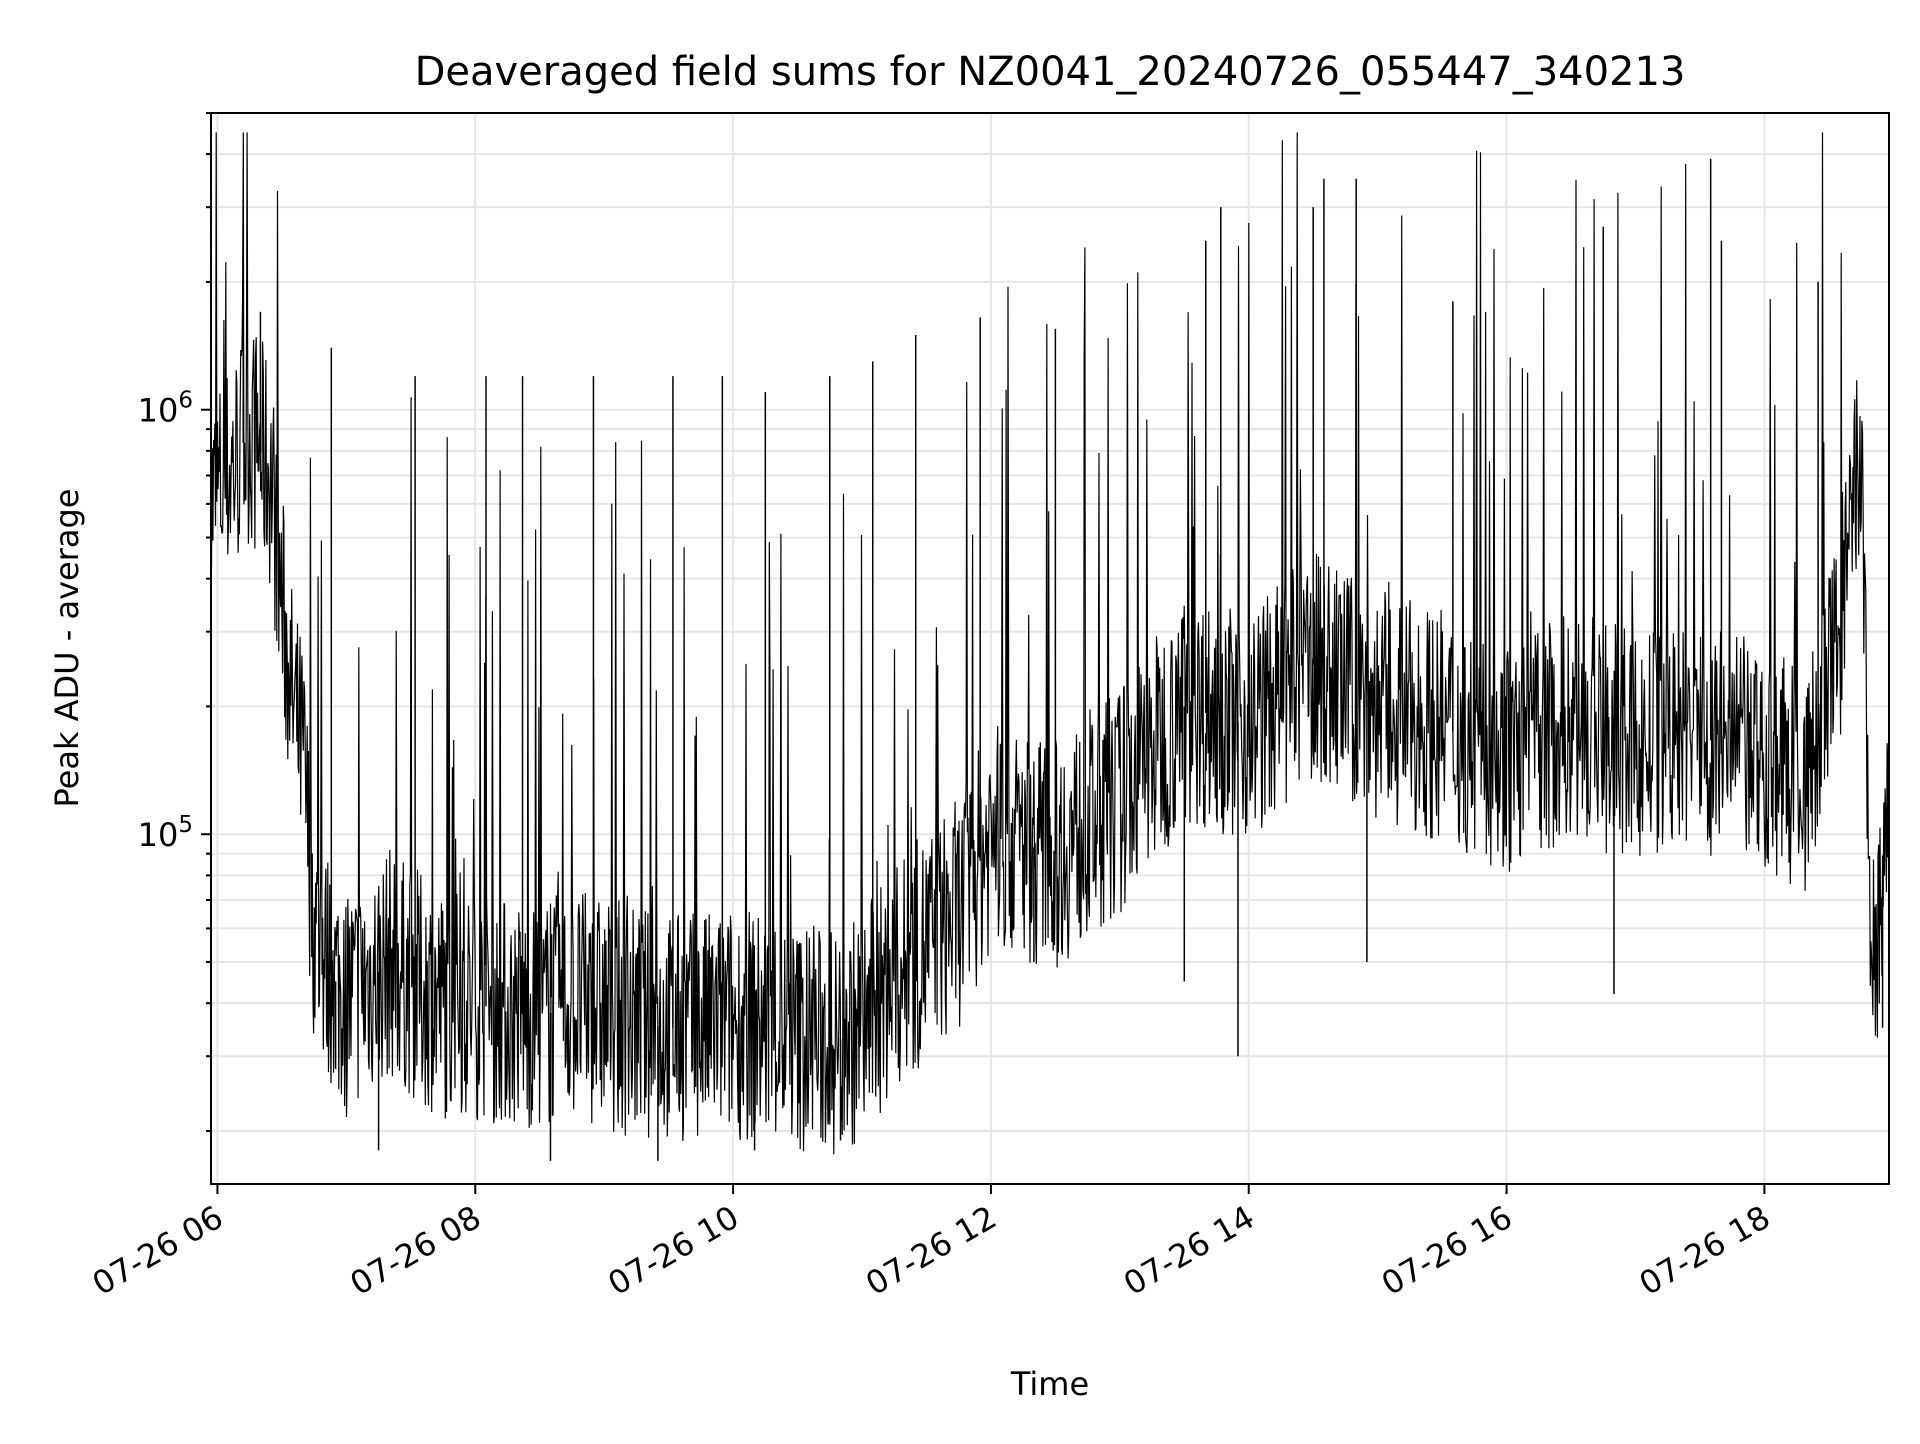 The image size is (1920, 1444). I want to click on y-tick-label: 10⁶, so click(165, 409).